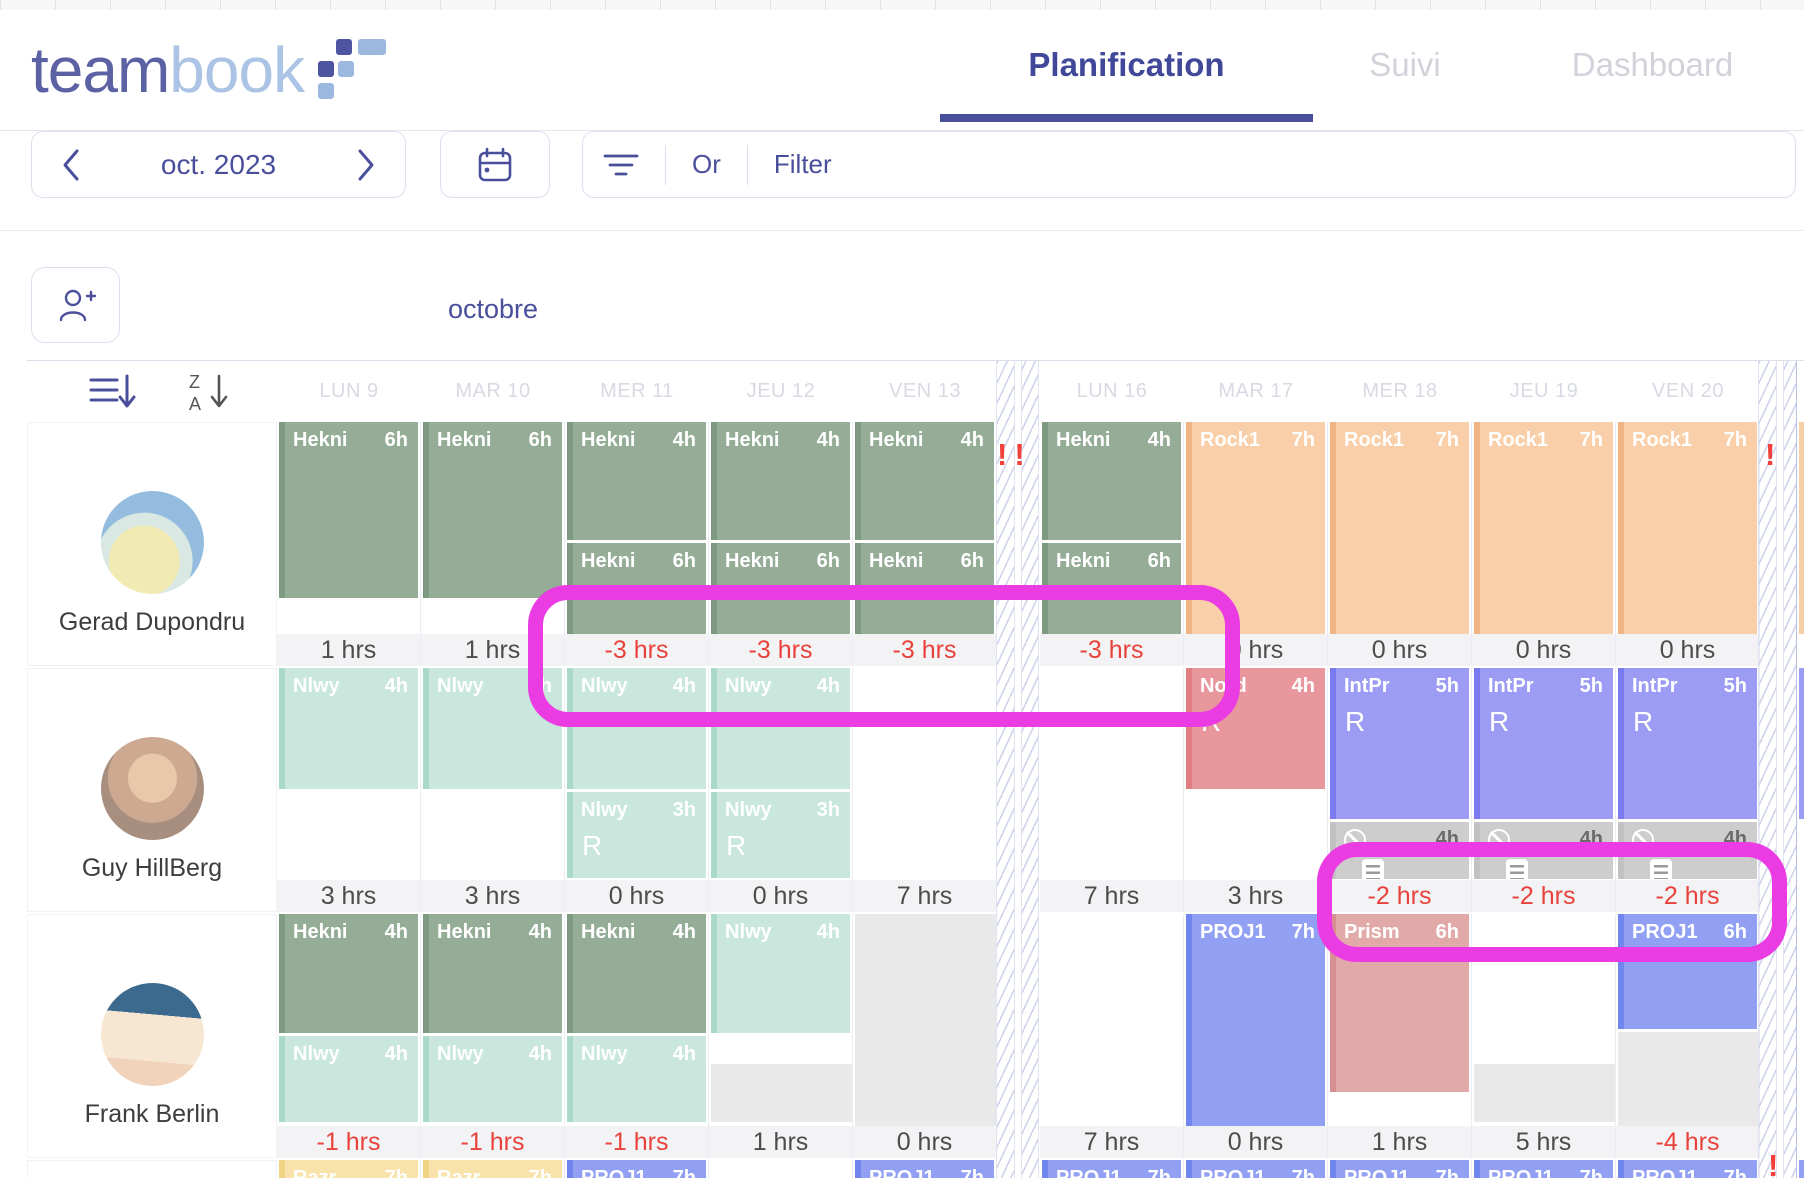  I want to click on booking-block: PROJ1 6h, so click(1687, 971).